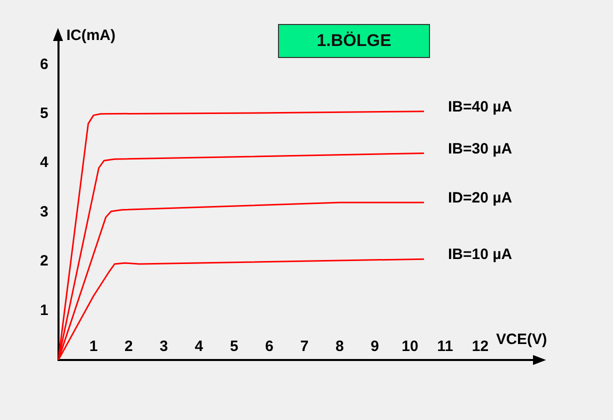  Describe the element at coordinates (339, 347) in the screenshot. I see `x-tick-label: 8` at that location.